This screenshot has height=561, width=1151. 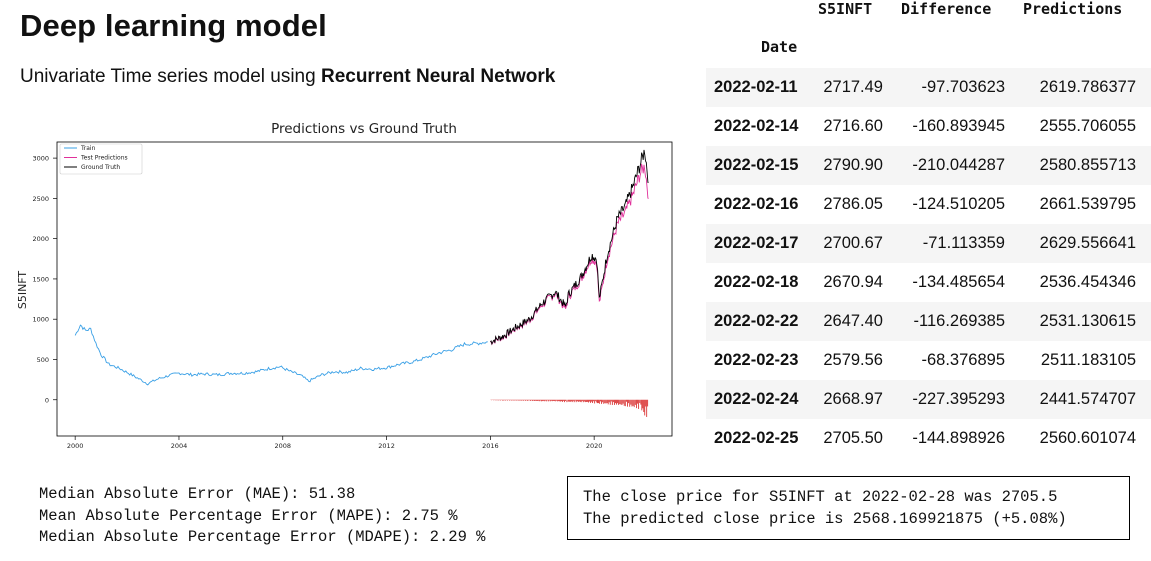 What do you see at coordinates (1087, 87) in the screenshot?
I see `cell-predictions: 2619.786377` at bounding box center [1087, 87].